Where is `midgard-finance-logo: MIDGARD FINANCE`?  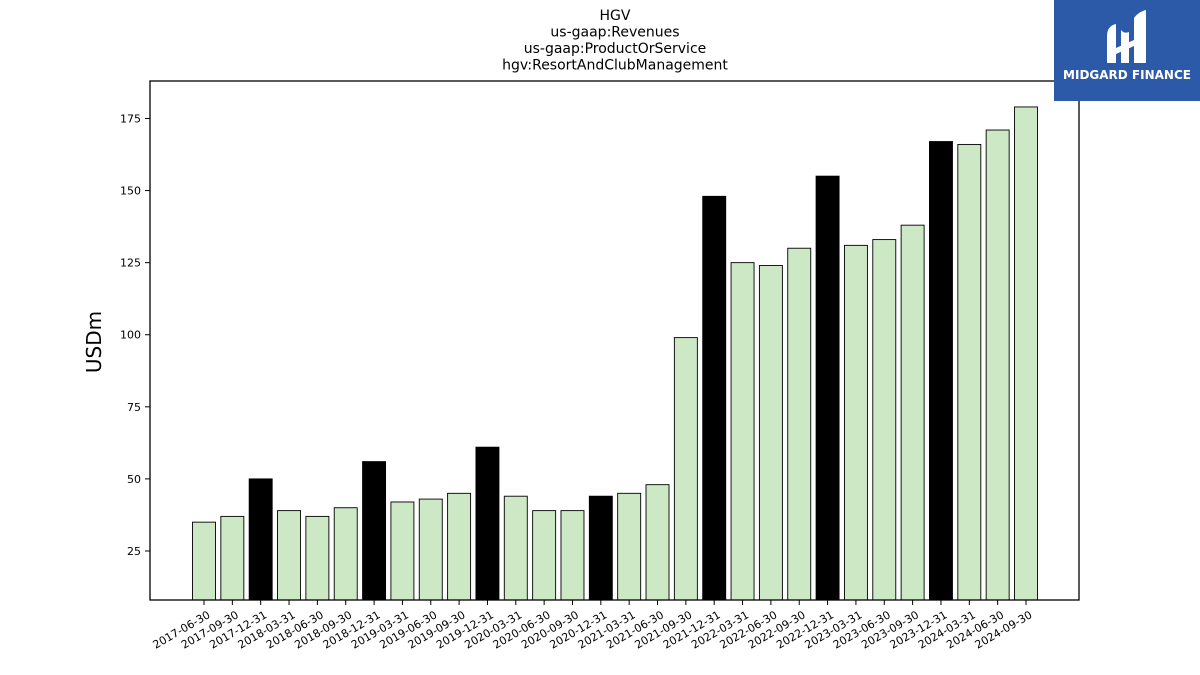
midgard-finance-logo: MIDGARD FINANCE is located at coordinates (1127, 50).